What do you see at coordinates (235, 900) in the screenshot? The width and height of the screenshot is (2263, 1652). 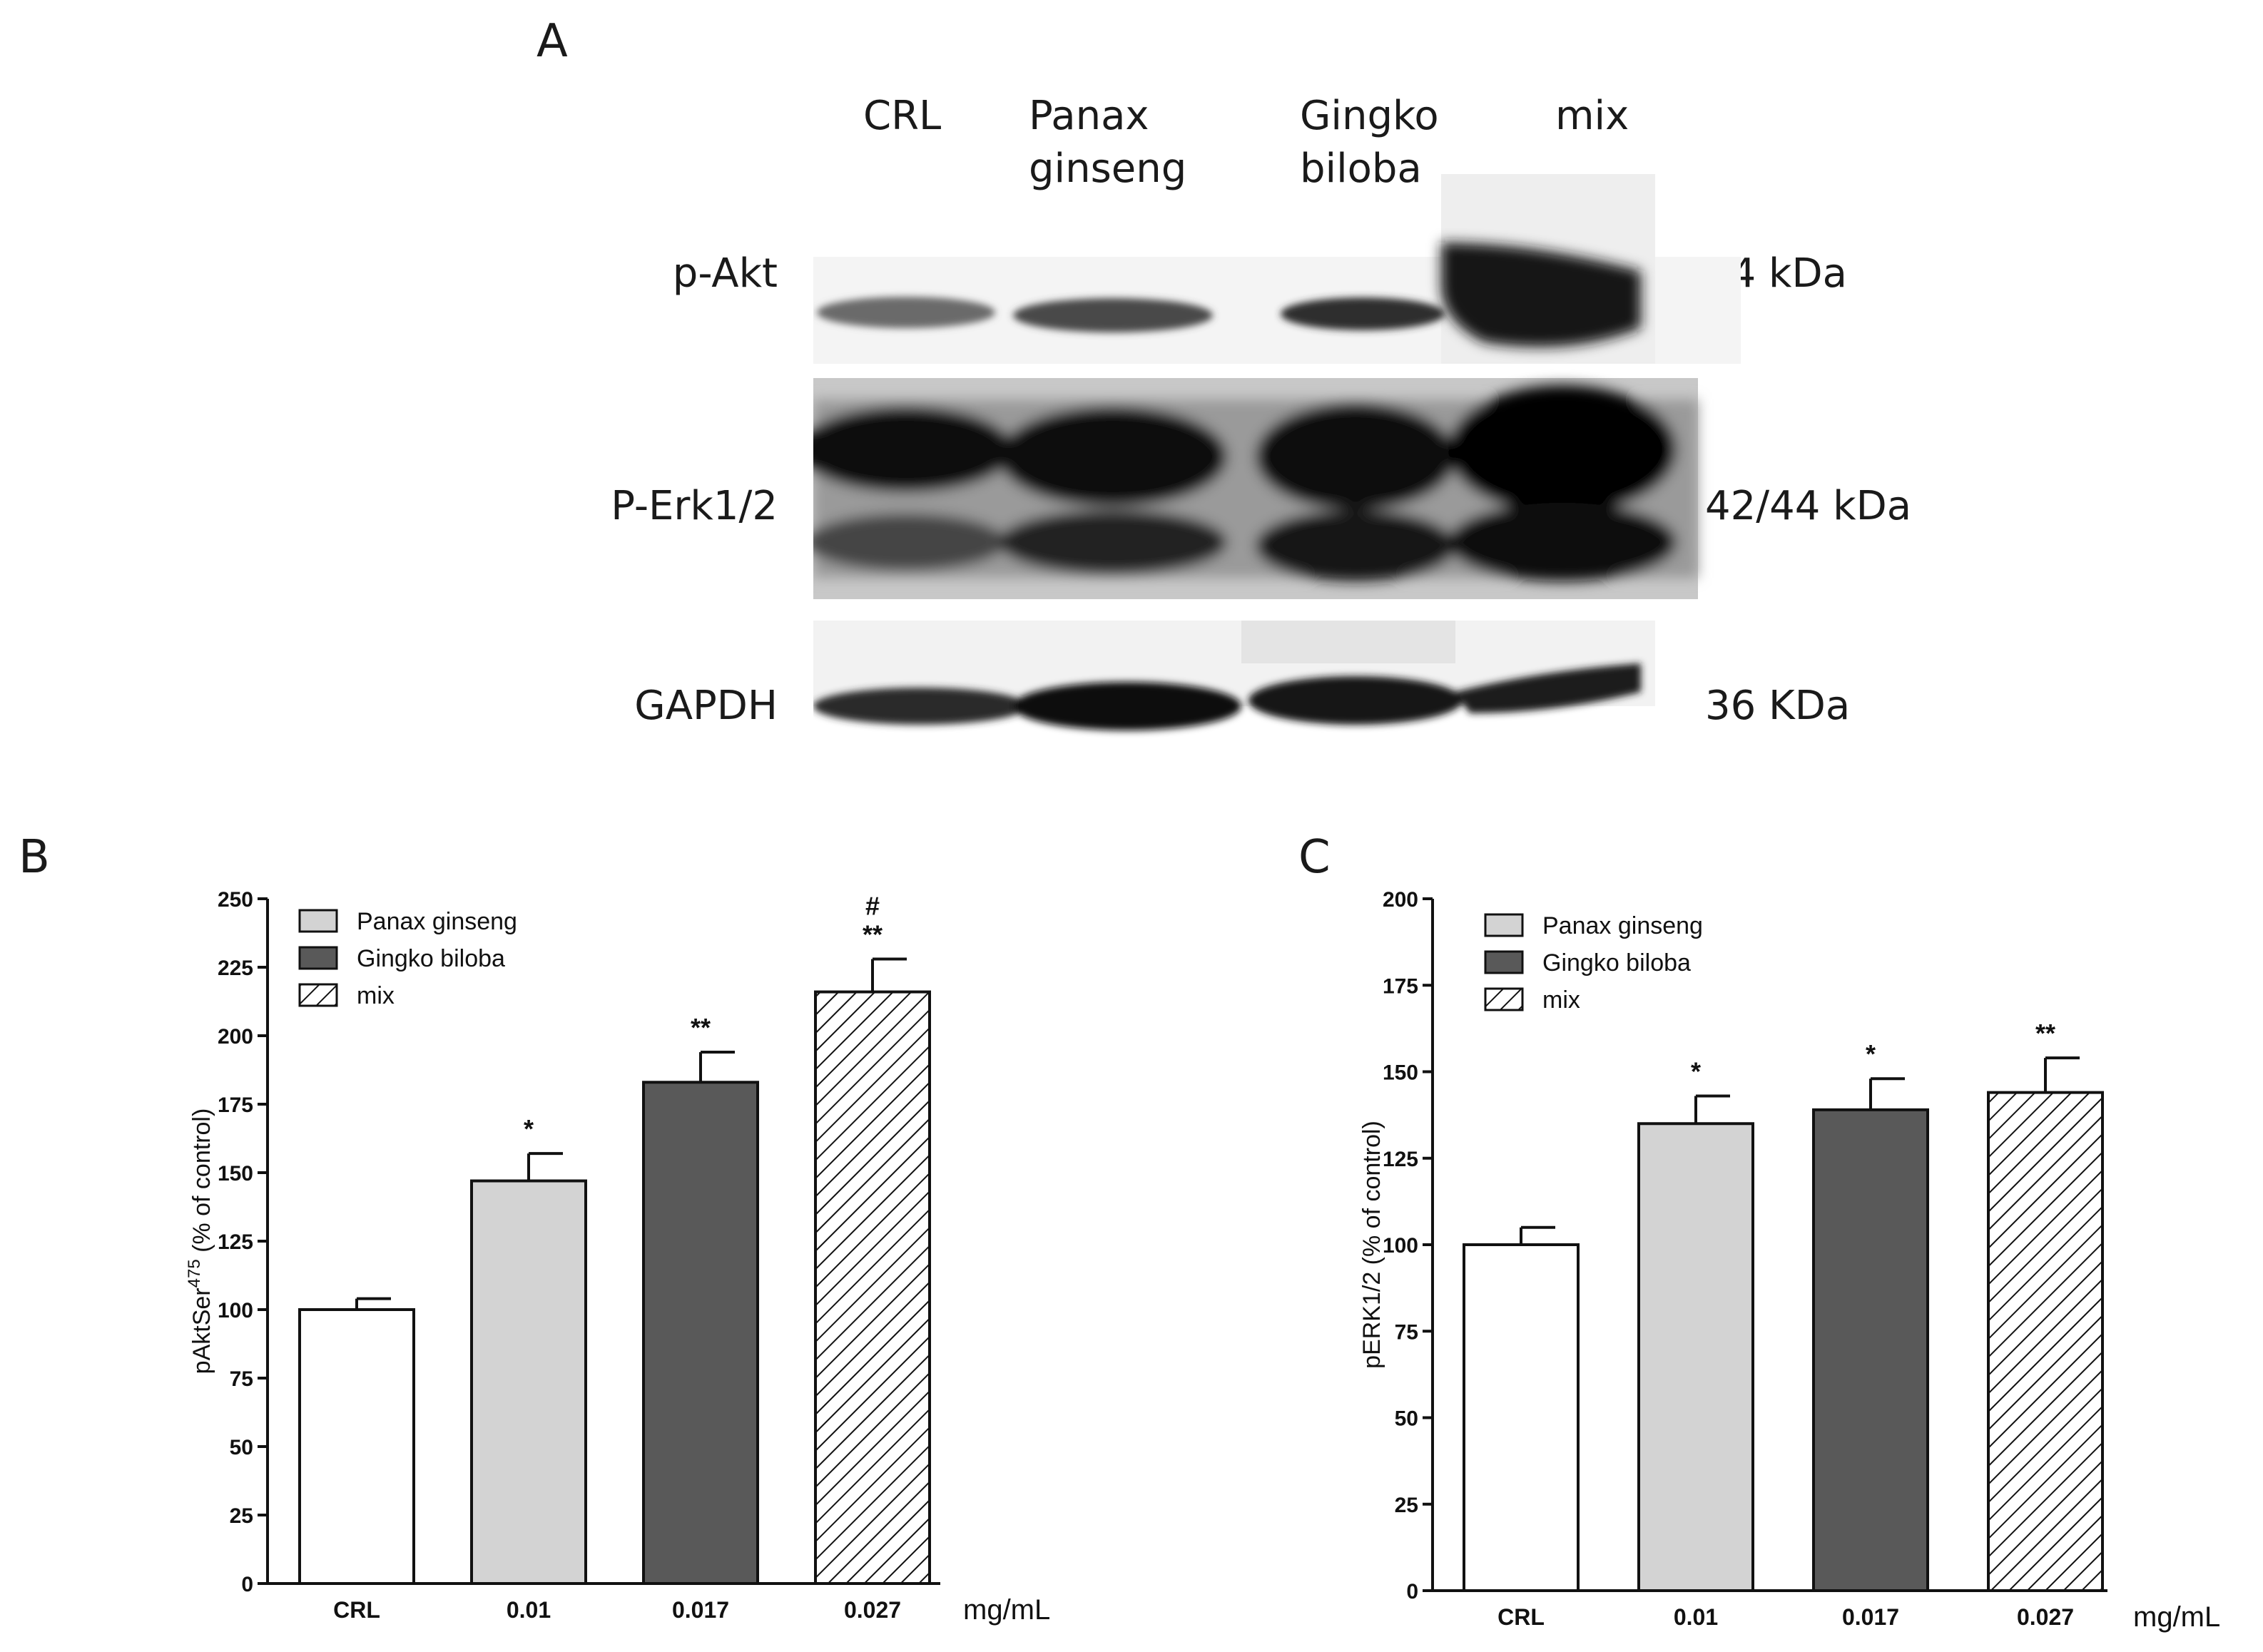 I see `y-tick-label: 250` at bounding box center [235, 900].